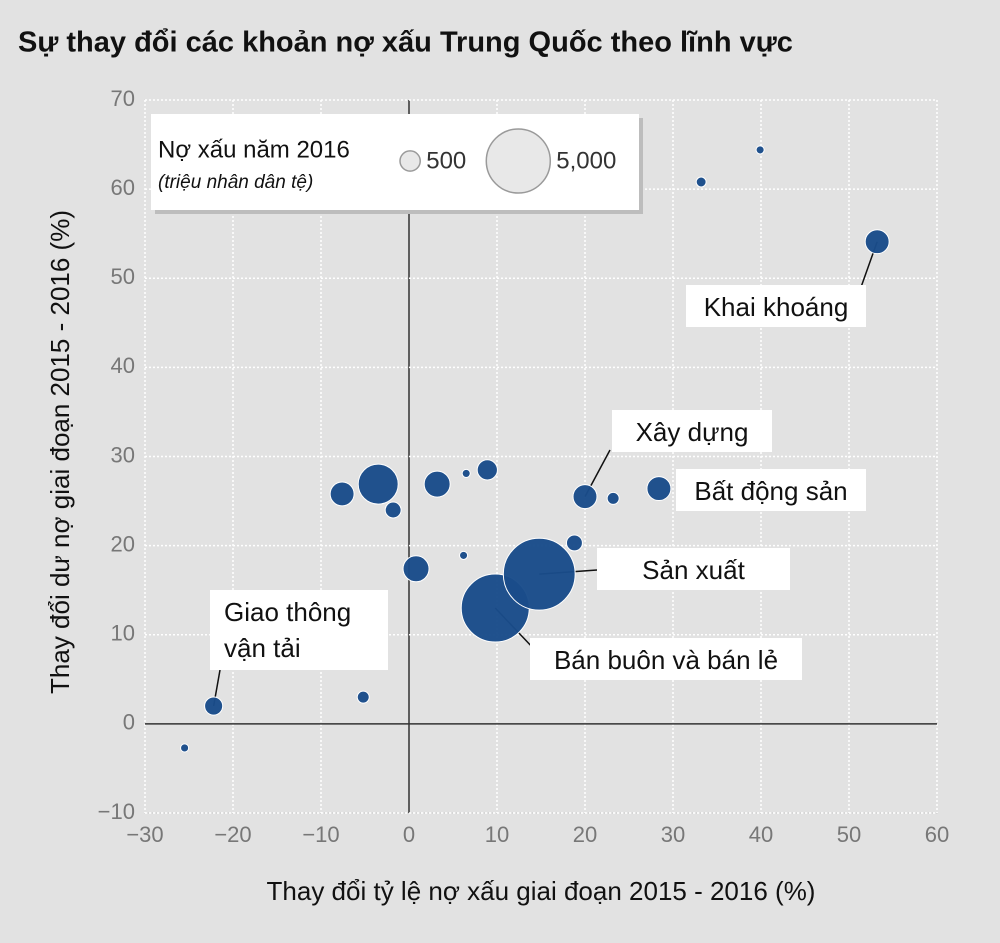 Image resolution: width=1000 pixels, height=943 pixels. I want to click on y-tick-label: 60, so click(123, 187).